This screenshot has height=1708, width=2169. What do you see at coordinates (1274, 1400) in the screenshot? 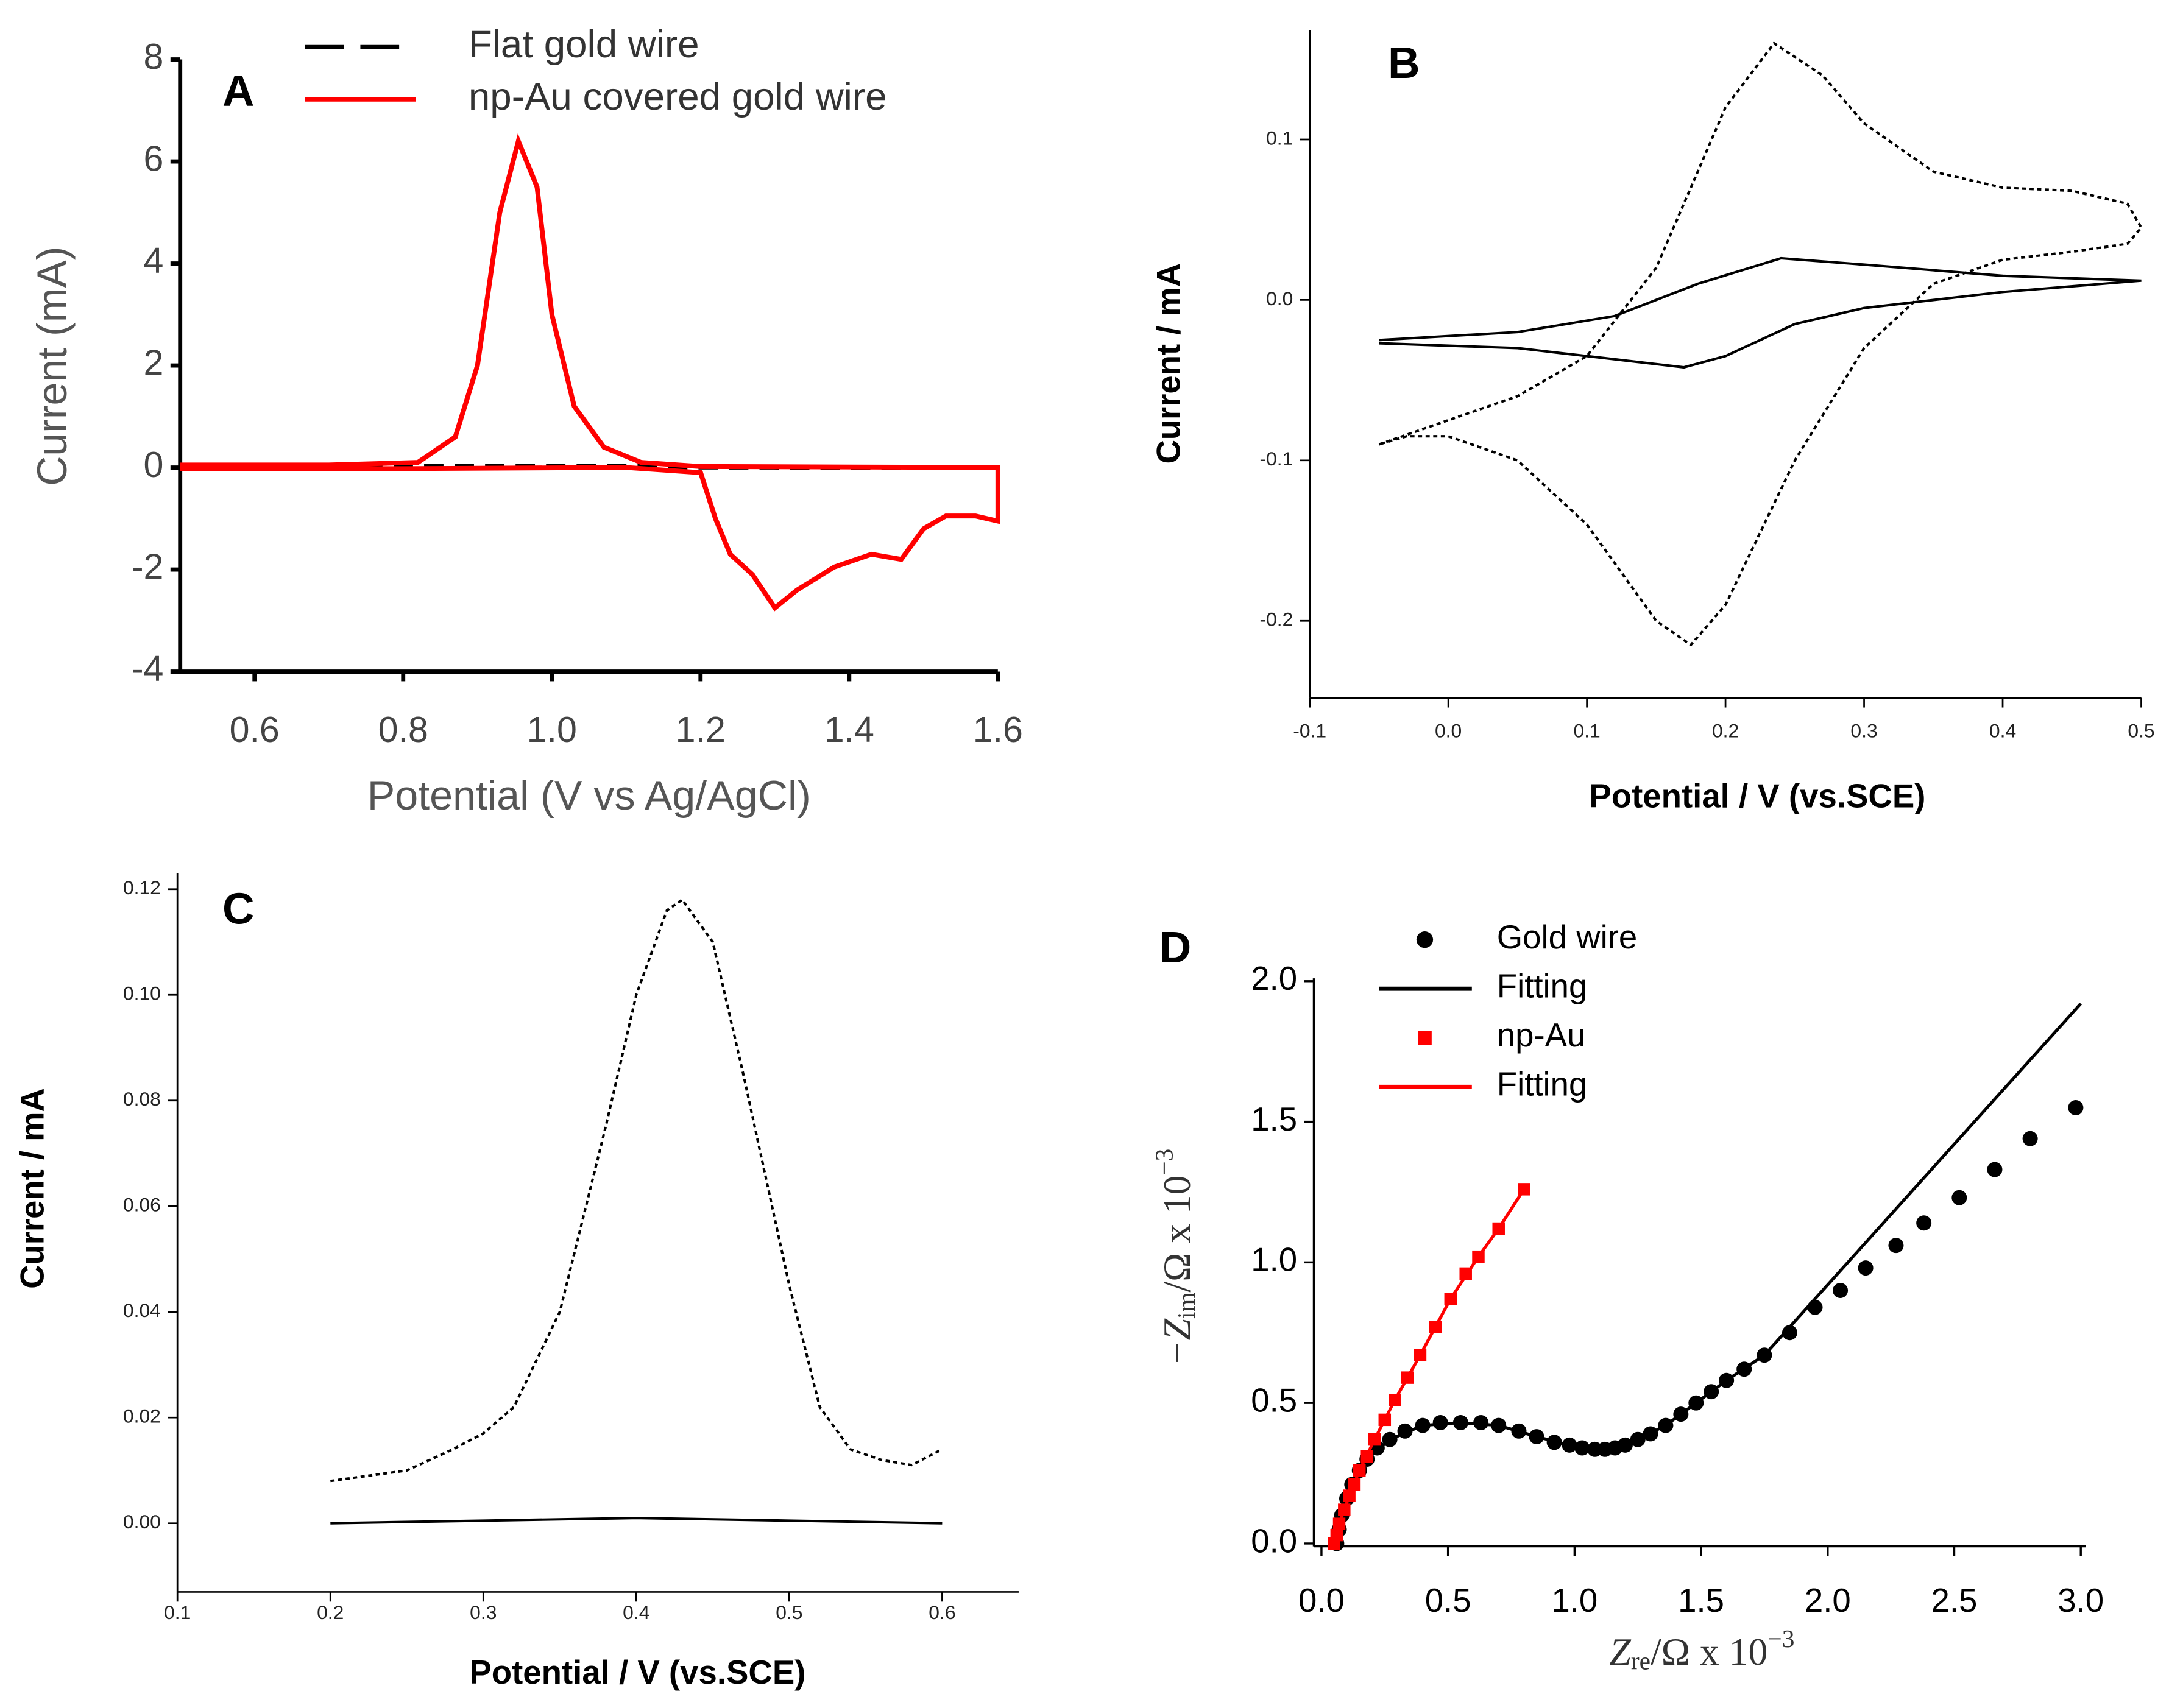
I see `y-tick-label: 0.5` at bounding box center [1274, 1400].